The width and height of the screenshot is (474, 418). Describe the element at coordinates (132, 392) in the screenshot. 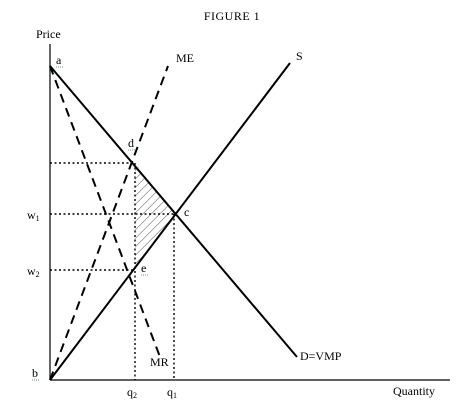

I see `q2-tick-label: q2` at that location.